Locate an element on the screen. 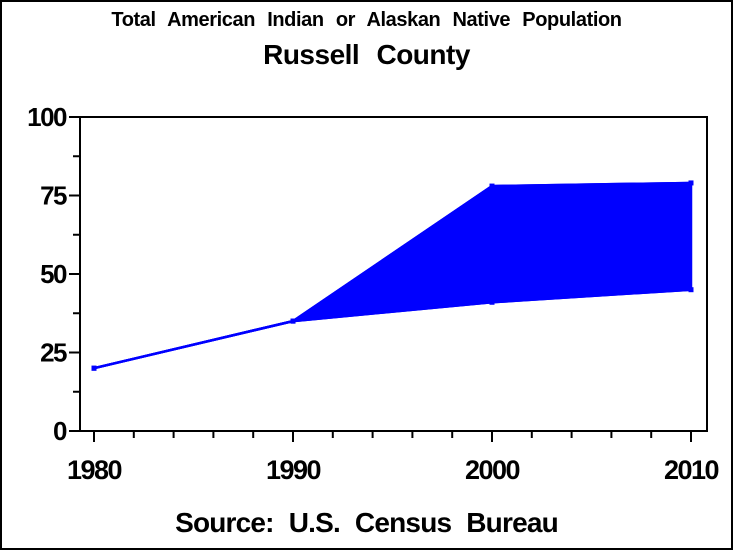 Image resolution: width=733 pixels, height=550 pixels. y-tick-label: 25 is located at coordinates (53, 353).